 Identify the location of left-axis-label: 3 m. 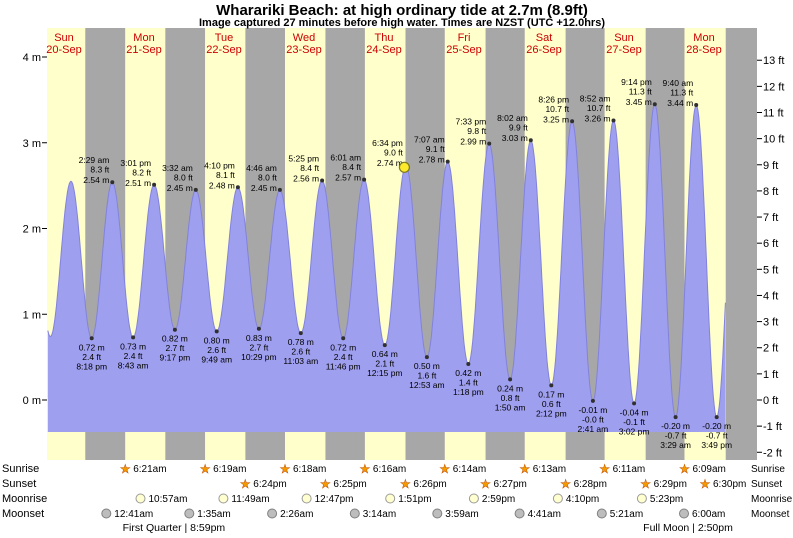
(32, 144).